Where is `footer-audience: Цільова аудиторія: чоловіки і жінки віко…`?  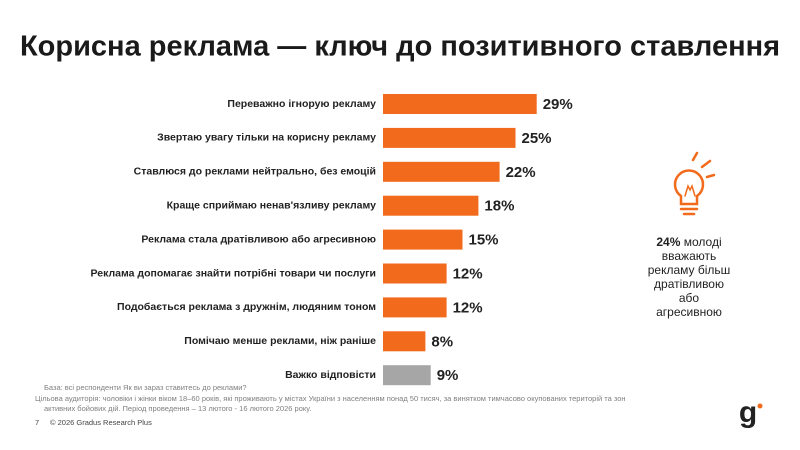
footer-audience: Цільова аудиторія: чоловіки і жінки віко… is located at coordinates (330, 398).